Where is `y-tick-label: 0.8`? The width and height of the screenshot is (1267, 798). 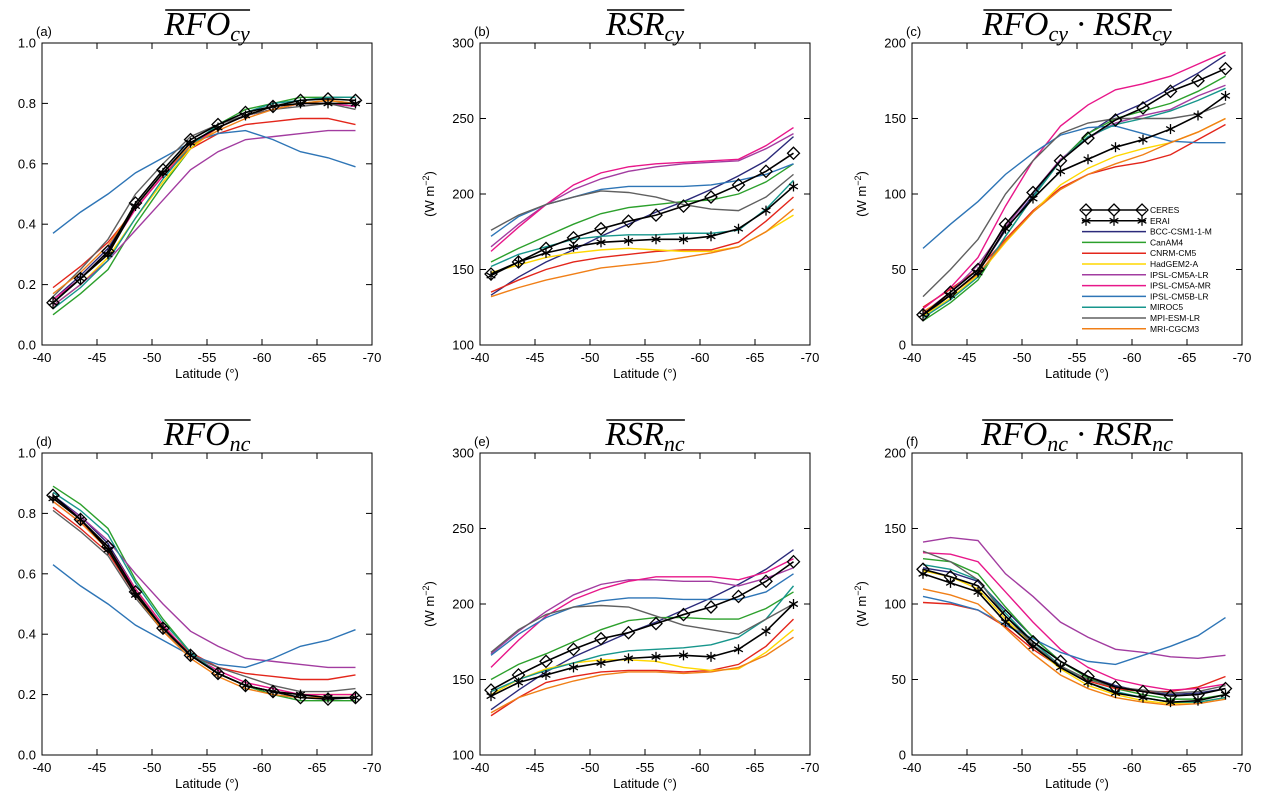
y-tick-label: 0.8 is located at coordinates (27, 513).